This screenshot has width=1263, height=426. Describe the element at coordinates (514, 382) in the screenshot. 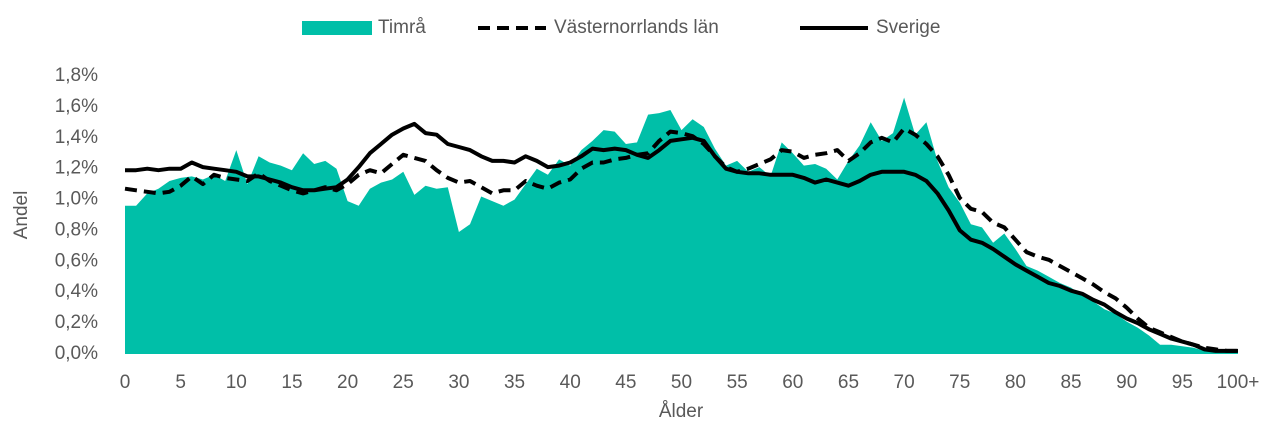

I see `x-tick-label: 35` at that location.